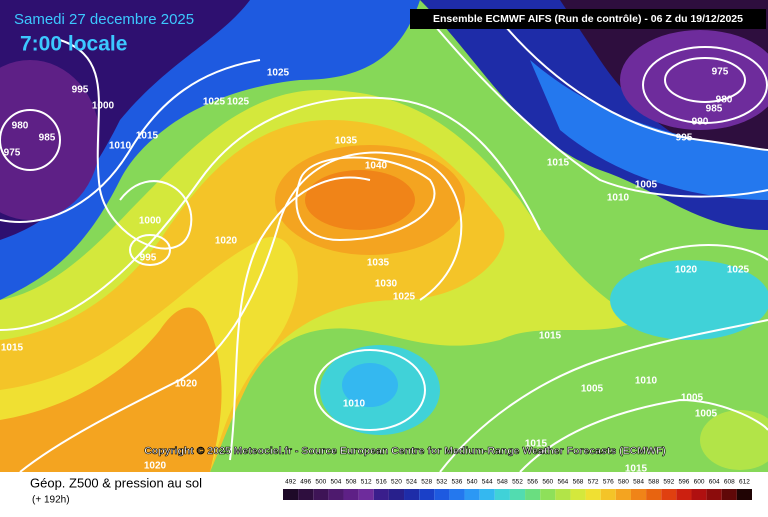 The width and height of the screenshot is (768, 517). Describe the element at coordinates (638, 482) in the screenshot. I see `colorbar-label: 584` at that location.